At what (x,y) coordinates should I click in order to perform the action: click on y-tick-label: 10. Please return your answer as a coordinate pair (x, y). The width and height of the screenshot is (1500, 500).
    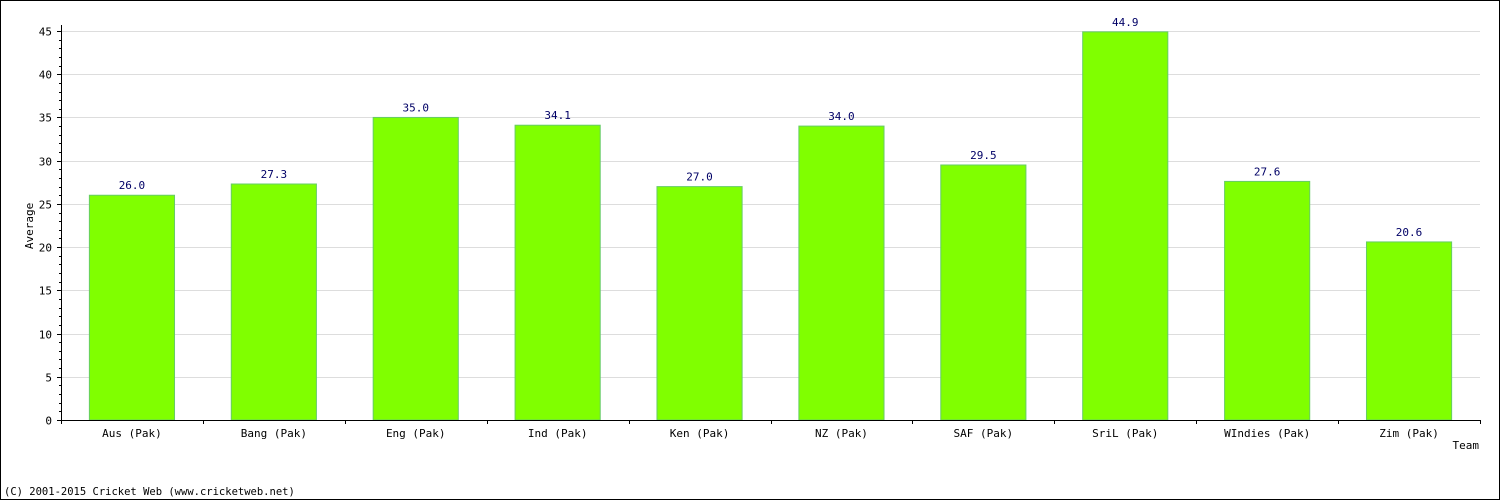
    Looking at the image, I should click on (45, 335).